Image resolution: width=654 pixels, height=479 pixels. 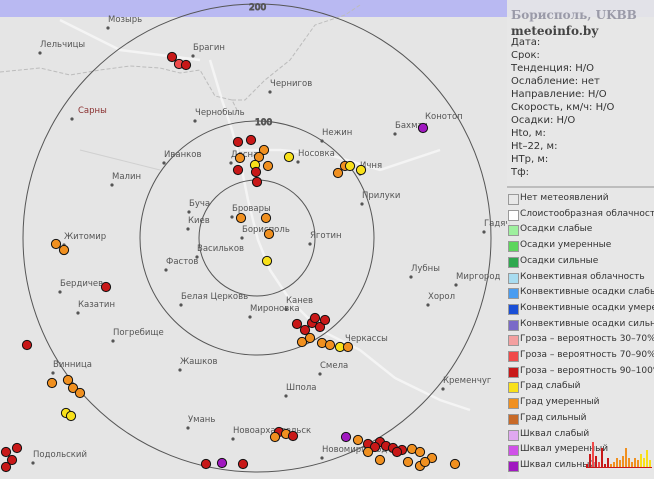 What do you see at coordinates (582, 276) in the screenshot?
I see `legend-label: Конвективная облачность` at bounding box center [582, 276].